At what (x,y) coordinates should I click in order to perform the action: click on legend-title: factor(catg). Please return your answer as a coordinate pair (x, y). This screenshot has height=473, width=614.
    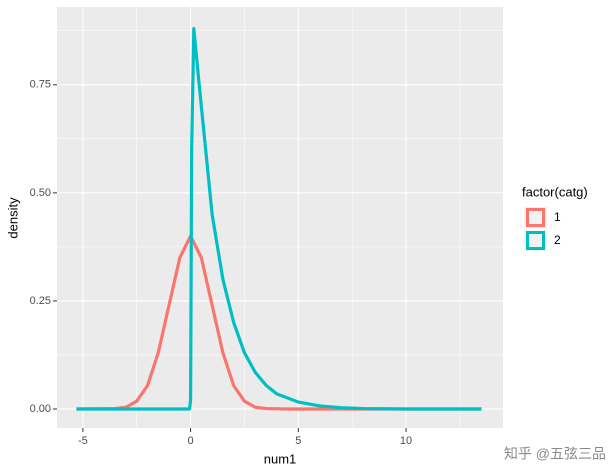
    Looking at the image, I should click on (555, 191).